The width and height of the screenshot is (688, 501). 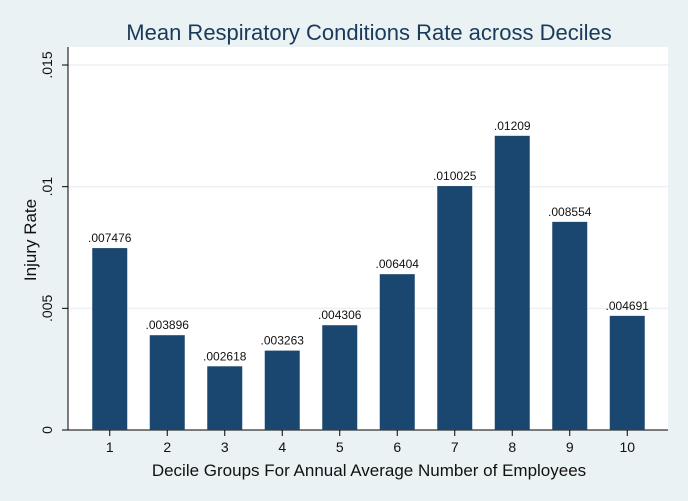 What do you see at coordinates (168, 325) in the screenshot?
I see `data-label-2: .003896` at bounding box center [168, 325].